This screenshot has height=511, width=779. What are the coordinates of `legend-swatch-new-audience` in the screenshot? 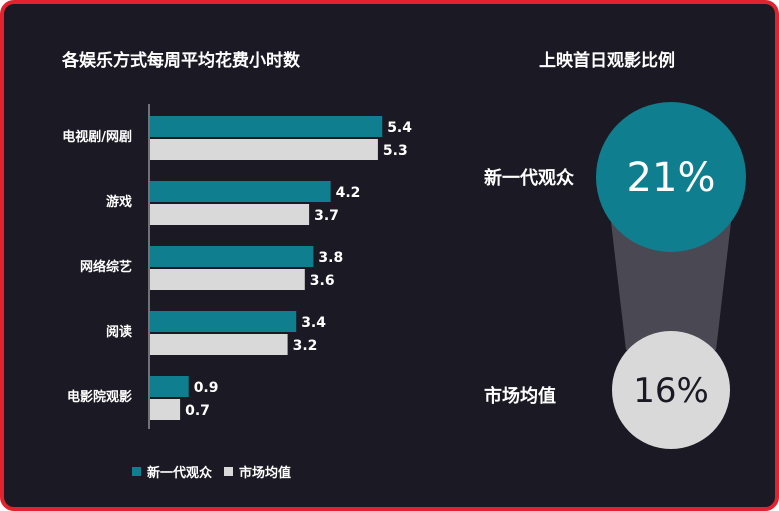 It's located at (136, 471).